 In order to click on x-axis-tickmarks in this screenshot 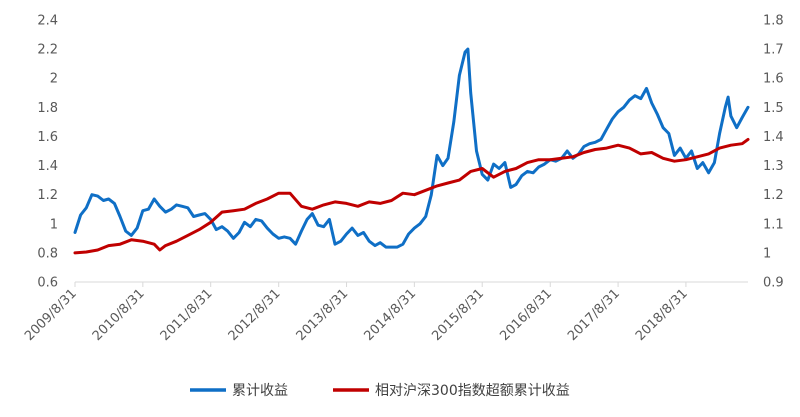, I will do `click(380, 284)`.